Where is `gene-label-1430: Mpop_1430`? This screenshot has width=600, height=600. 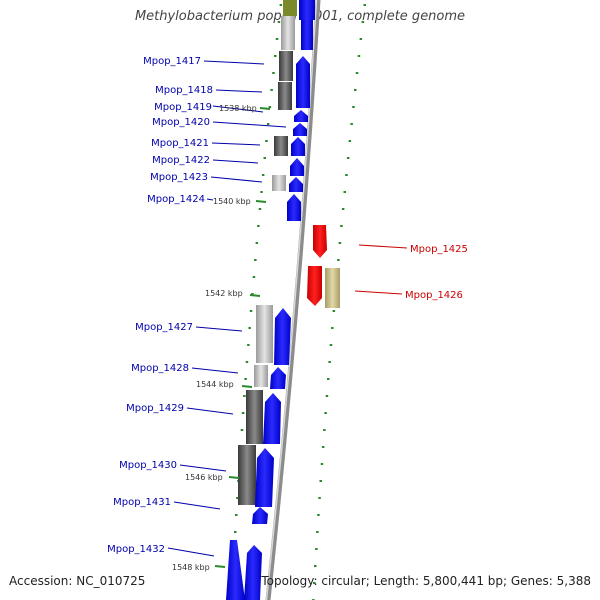
gene-label-1430: Mpop_1430 is located at coordinates (148, 465).